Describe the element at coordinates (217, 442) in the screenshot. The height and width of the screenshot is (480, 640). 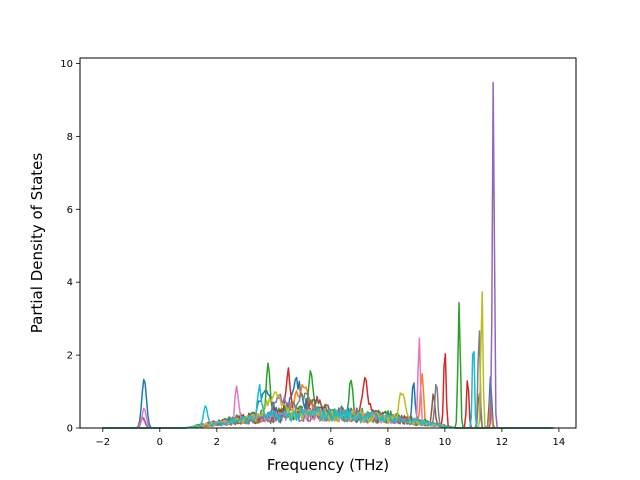
I see `x-tick-label: 2` at that location.